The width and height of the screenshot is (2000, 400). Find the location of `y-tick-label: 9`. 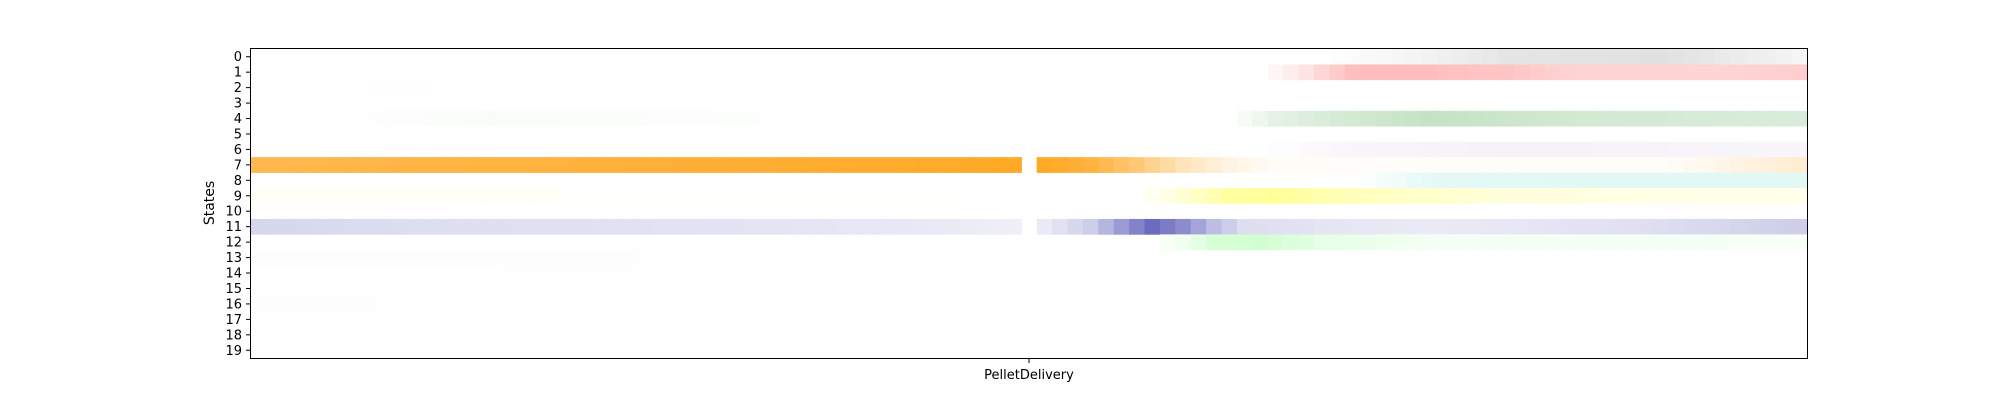

y-tick-label: 9 is located at coordinates (238, 196).